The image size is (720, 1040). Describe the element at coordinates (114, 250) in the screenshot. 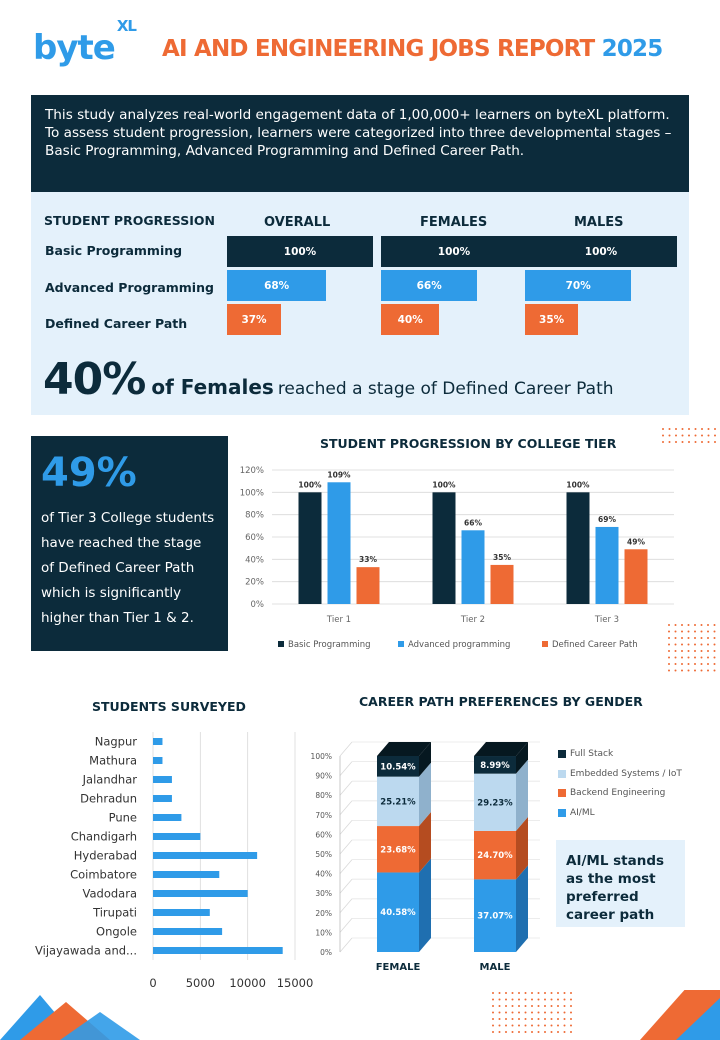

I see `row-label-basic: Basic Programming` at that location.